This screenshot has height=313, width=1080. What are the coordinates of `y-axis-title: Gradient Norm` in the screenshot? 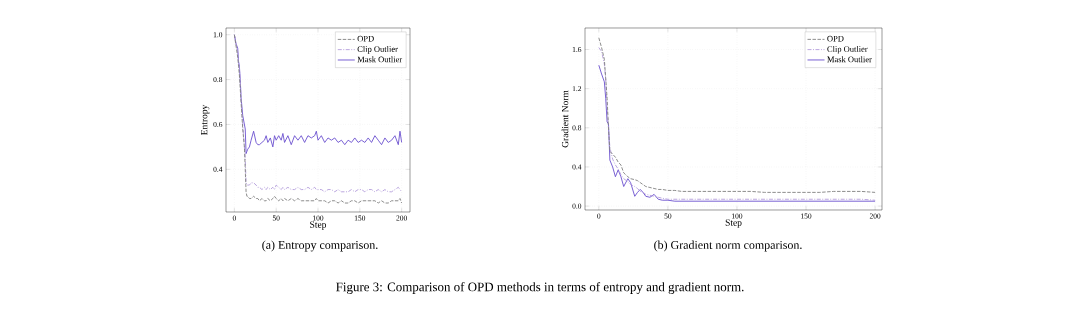 It's located at (565, 119).